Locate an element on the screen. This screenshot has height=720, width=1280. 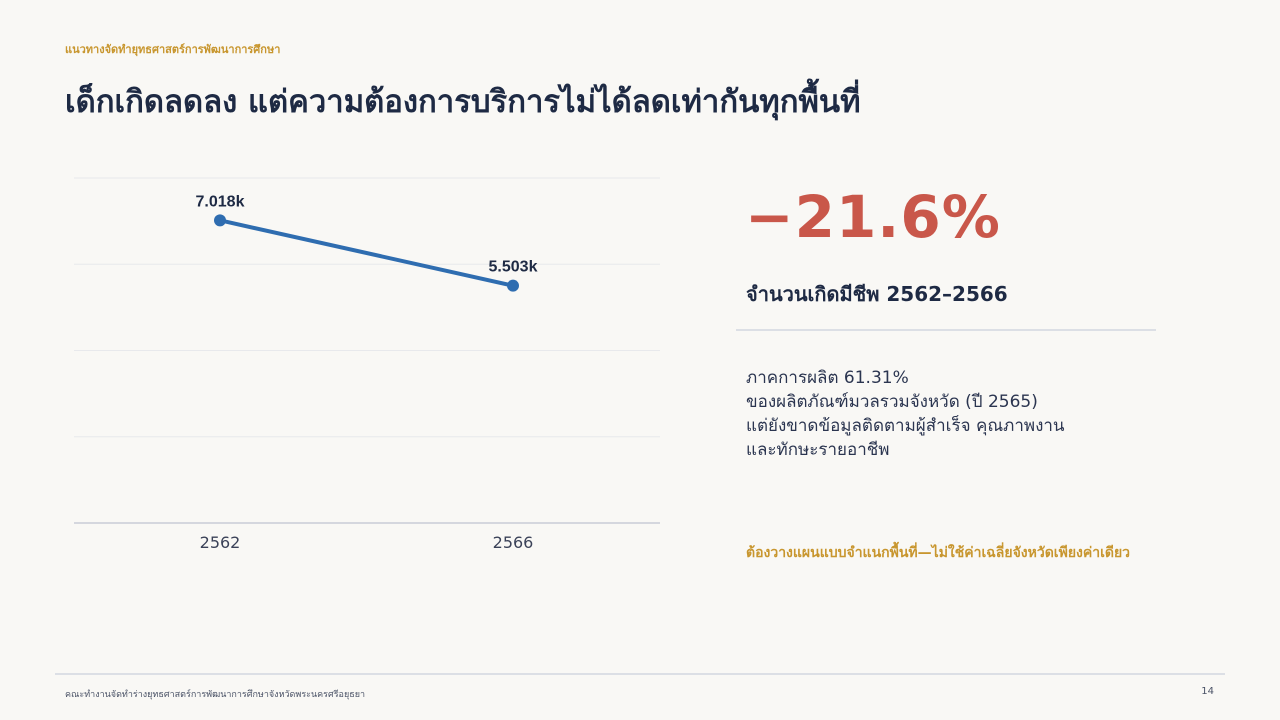
footer-divider is located at coordinates (640, 674).